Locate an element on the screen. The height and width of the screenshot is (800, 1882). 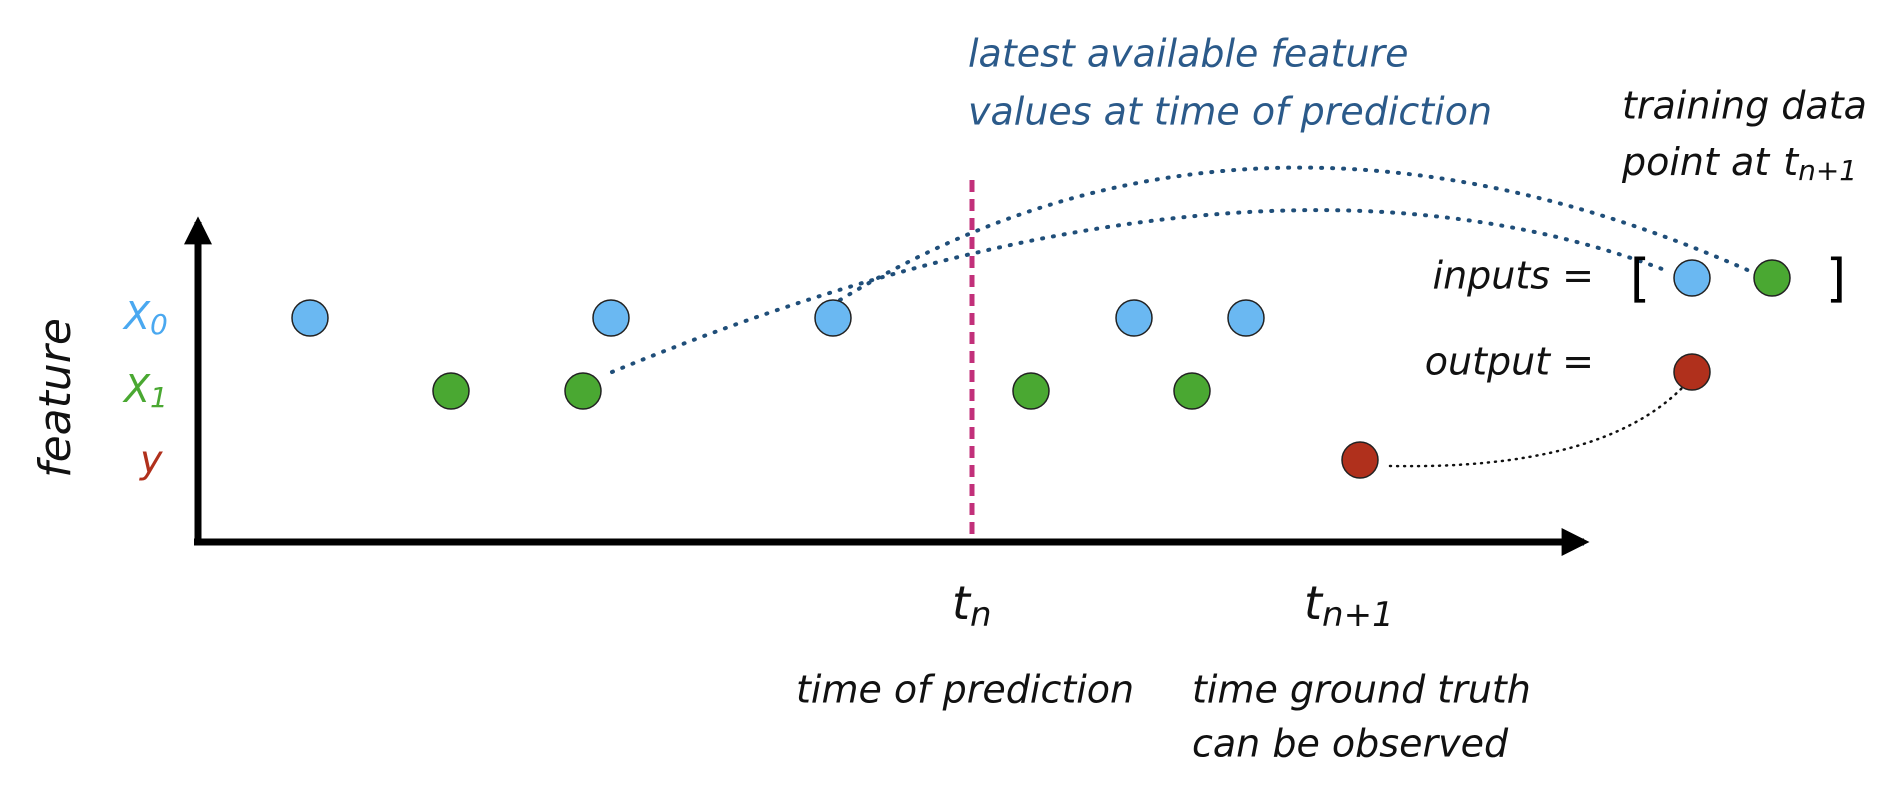
row-label: X1 is located at coordinates (145, 391).